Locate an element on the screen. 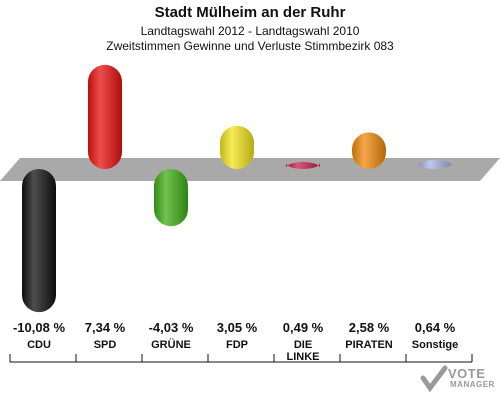 The height and width of the screenshot is (400, 500). chart-title: Stadt Mülheim an der Ruhr is located at coordinates (250, 12).